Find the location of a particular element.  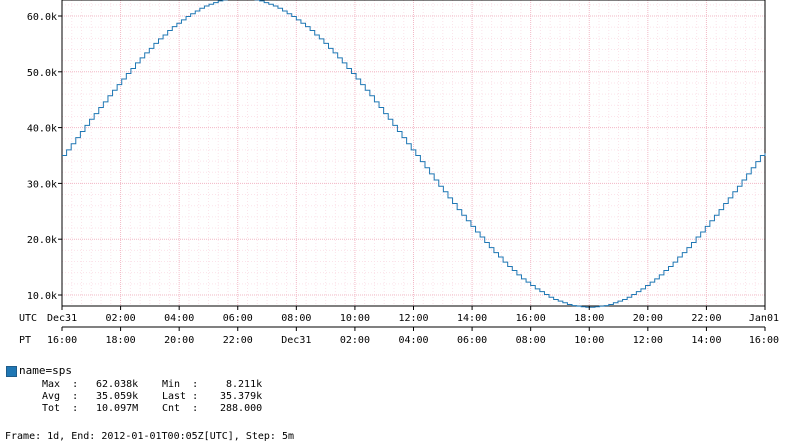

series-color-swatch is located at coordinates (11, 371).